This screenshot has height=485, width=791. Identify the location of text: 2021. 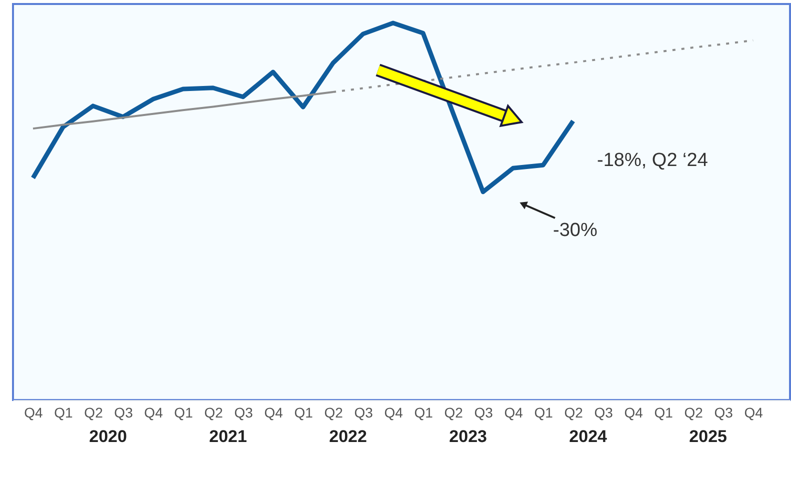
(228, 436).